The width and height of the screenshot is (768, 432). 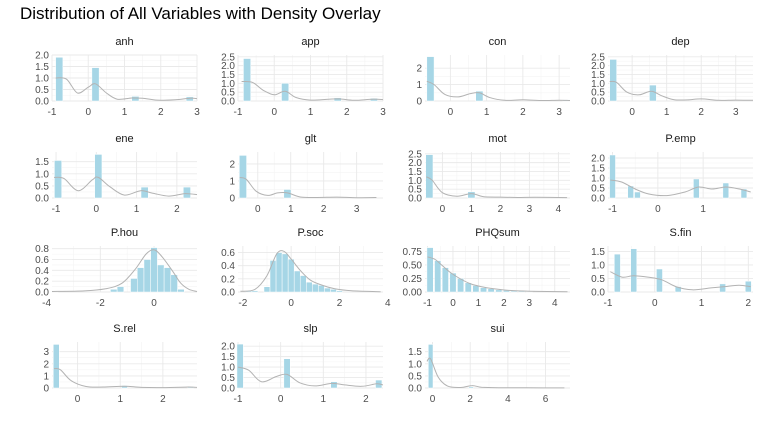 I want to click on y-tick-label: 0.6, so click(x=228, y=253).